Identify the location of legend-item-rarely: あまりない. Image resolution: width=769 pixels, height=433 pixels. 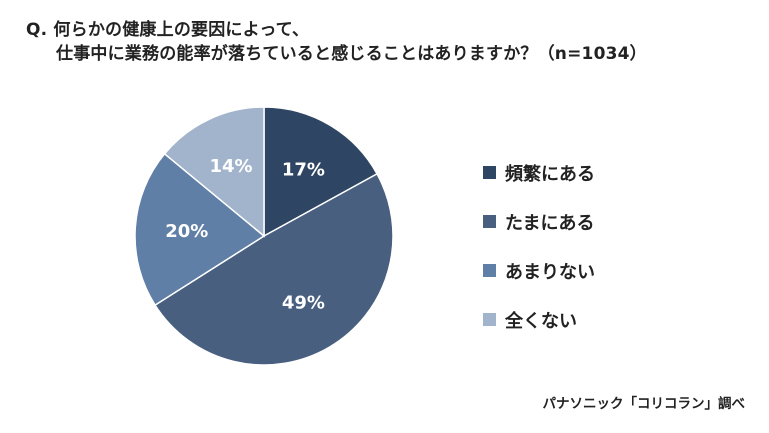
(539, 270).